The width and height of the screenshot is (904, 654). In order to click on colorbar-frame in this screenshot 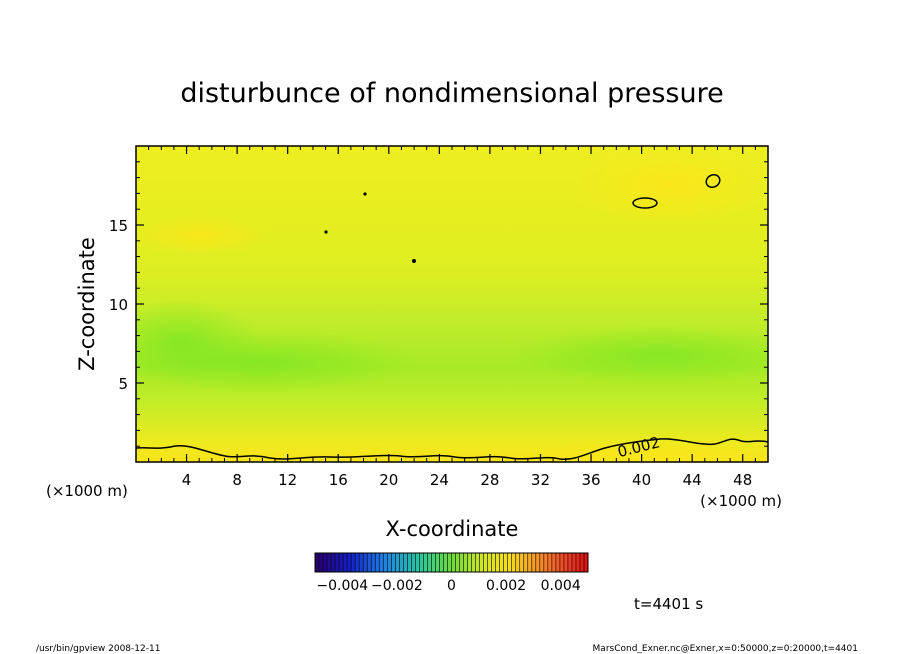, I will do `click(451, 562)`.